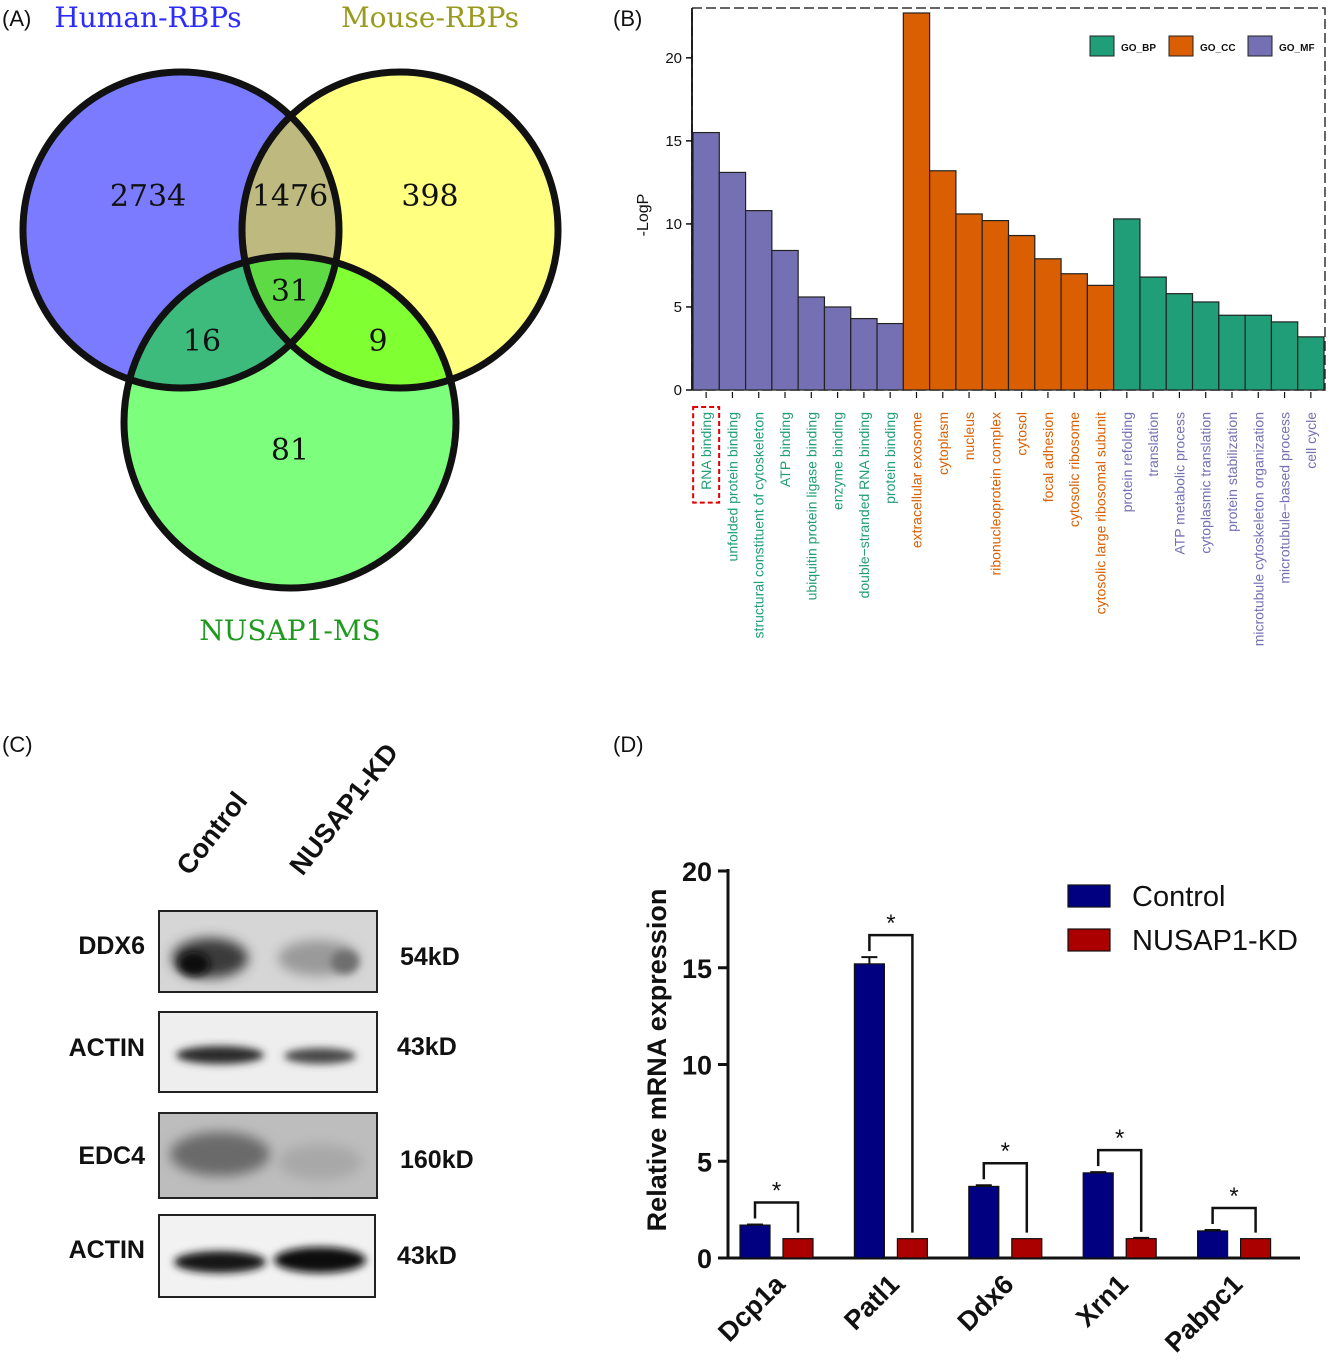 This screenshot has height=1367, width=1333. What do you see at coordinates (1260, 46) in the screenshot?
I see `legend-swatch-go_mf` at bounding box center [1260, 46].